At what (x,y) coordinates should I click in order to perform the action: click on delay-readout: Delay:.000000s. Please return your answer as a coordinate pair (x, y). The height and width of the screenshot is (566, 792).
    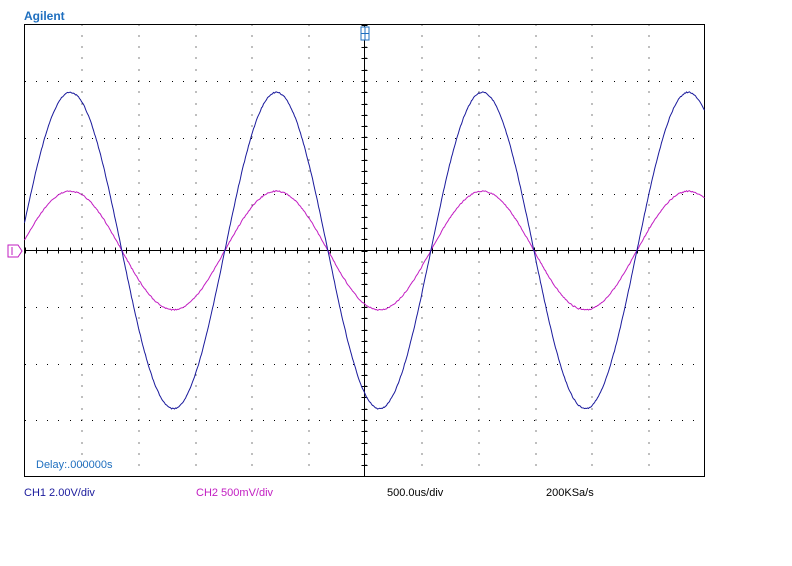
    Looking at the image, I should click on (74, 465).